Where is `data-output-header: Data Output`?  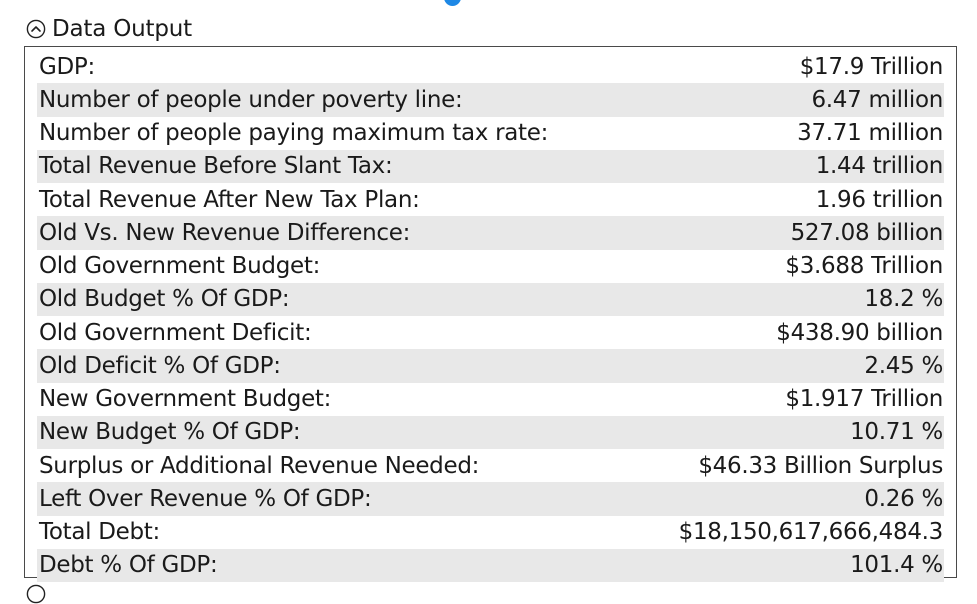 data-output-header: Data Output is located at coordinates (109, 29).